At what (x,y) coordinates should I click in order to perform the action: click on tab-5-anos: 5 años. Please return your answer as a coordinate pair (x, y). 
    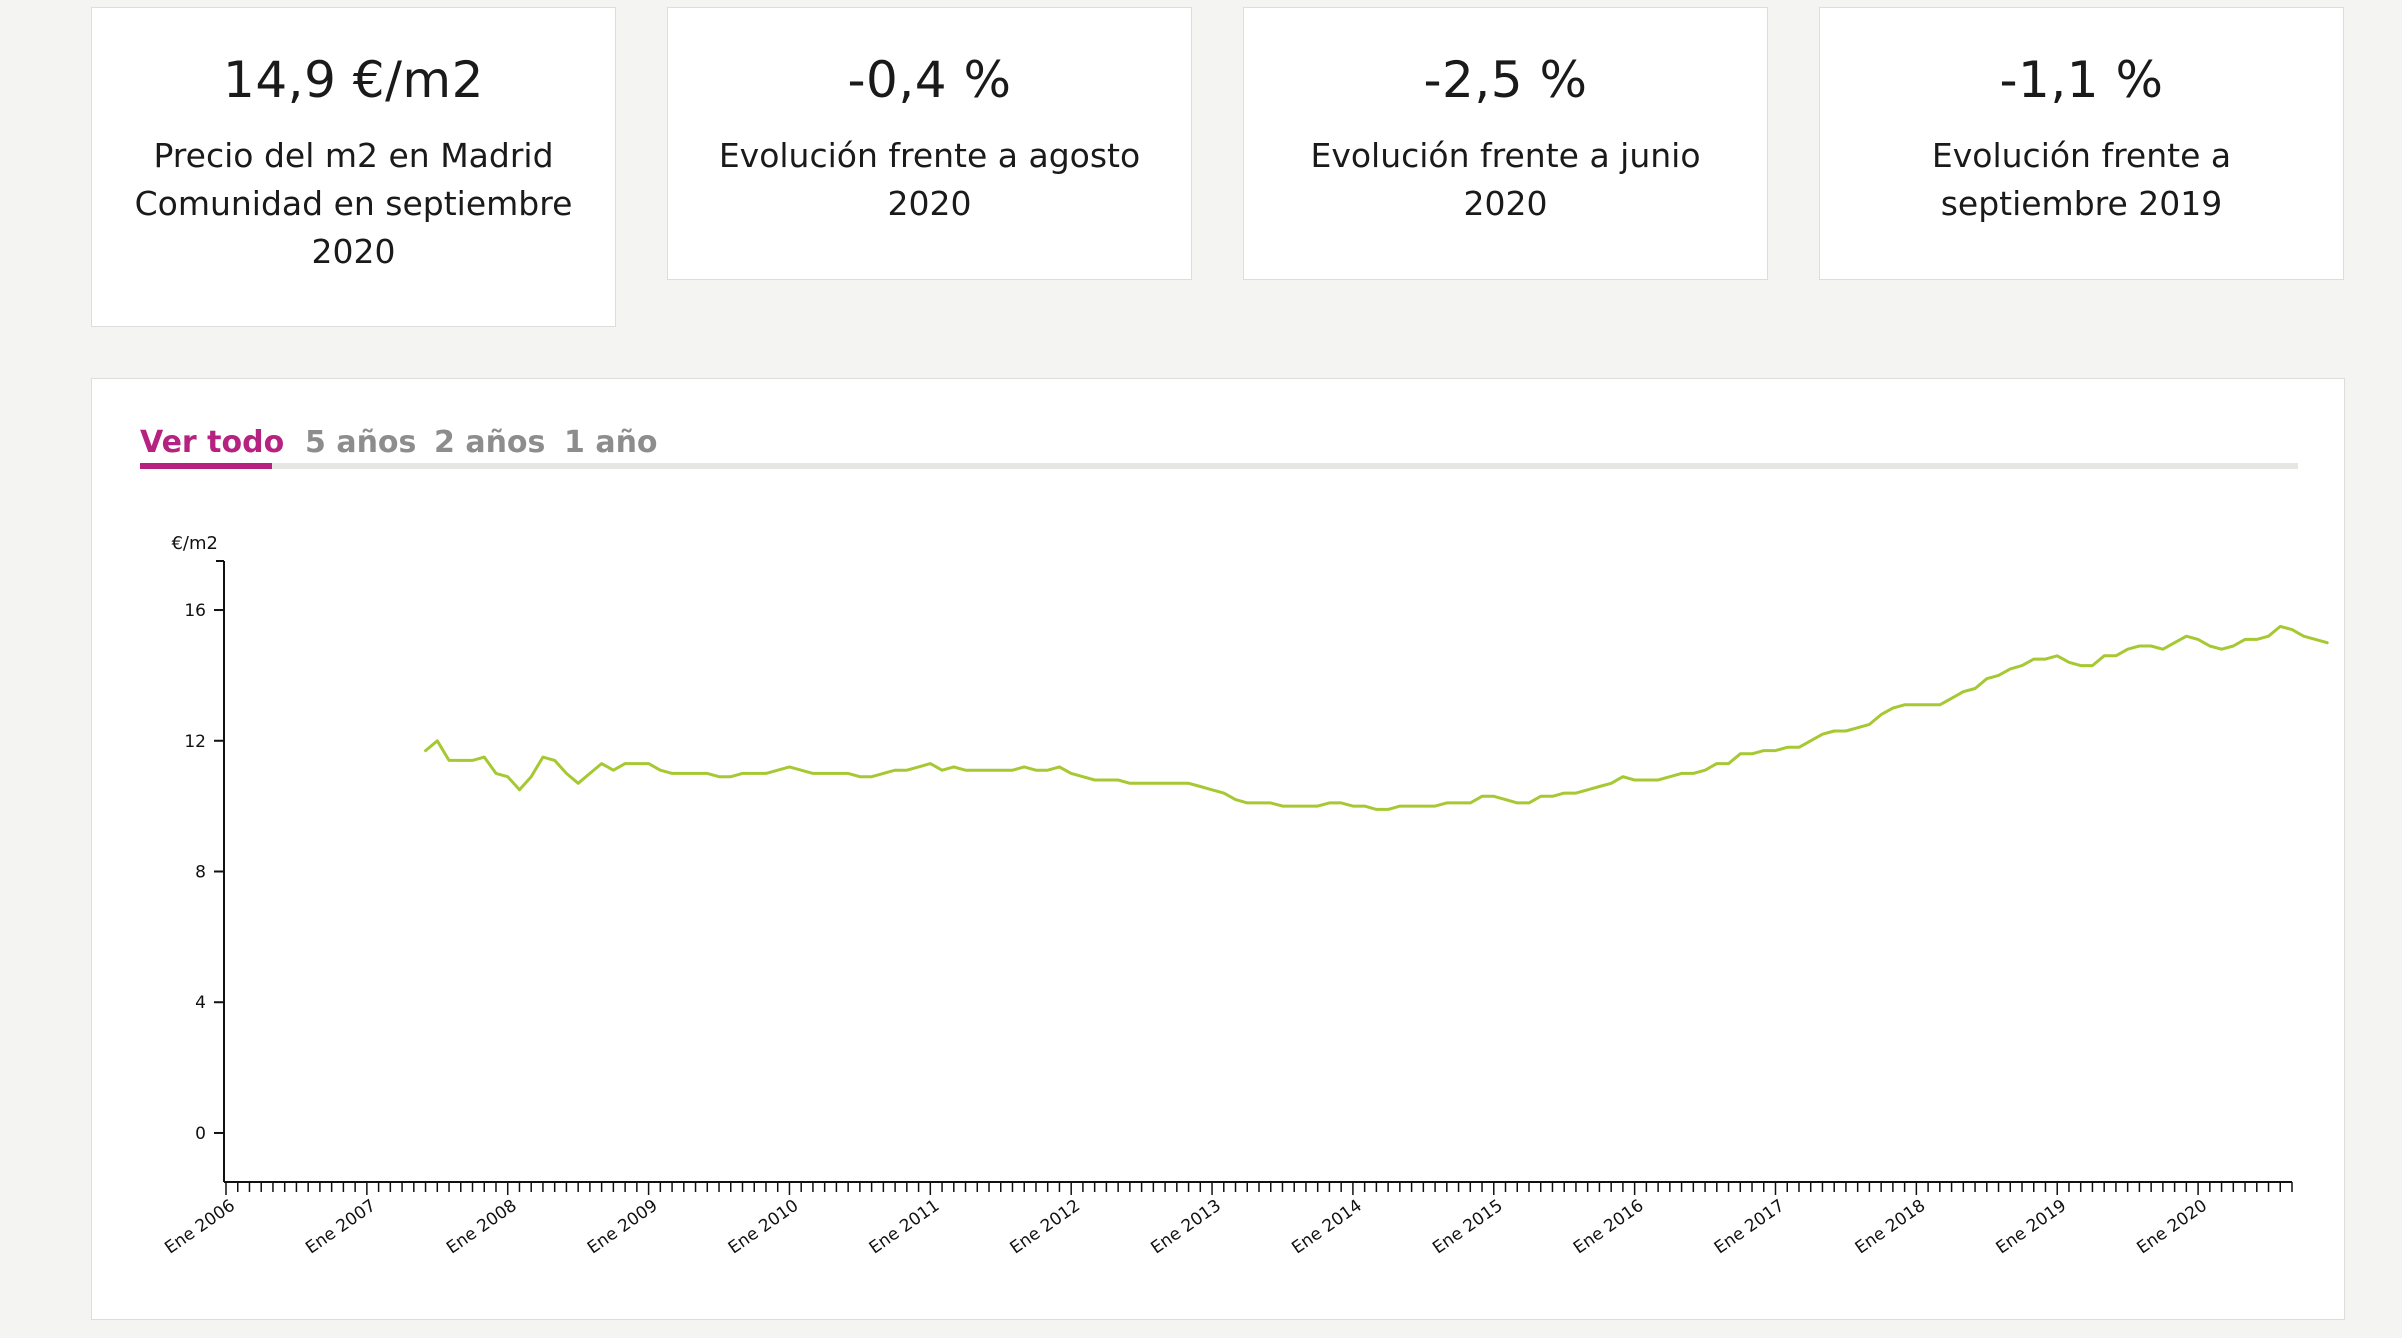
    Looking at the image, I should click on (361, 442).